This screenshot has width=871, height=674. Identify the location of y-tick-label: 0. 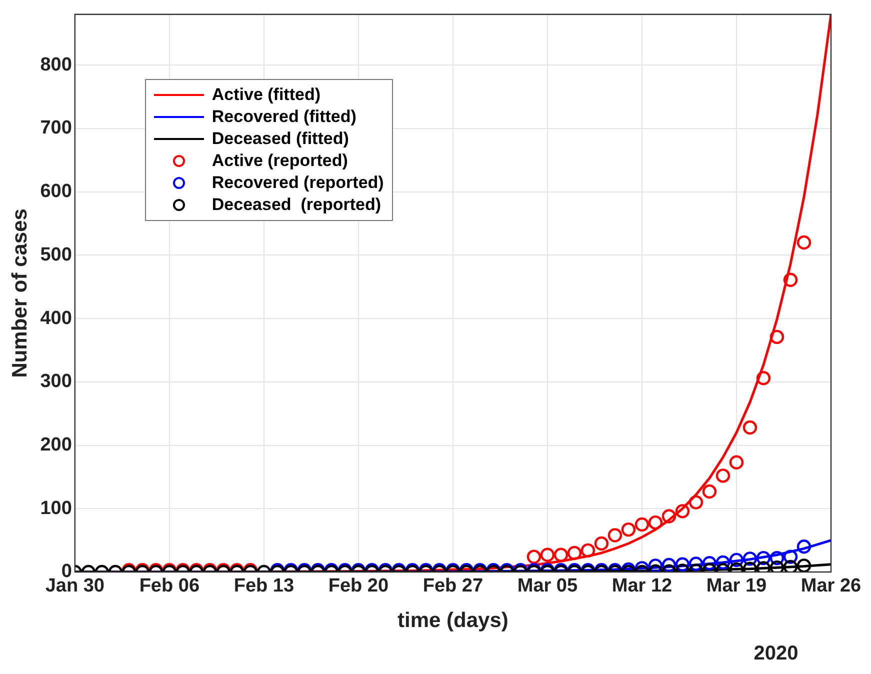
(66, 571).